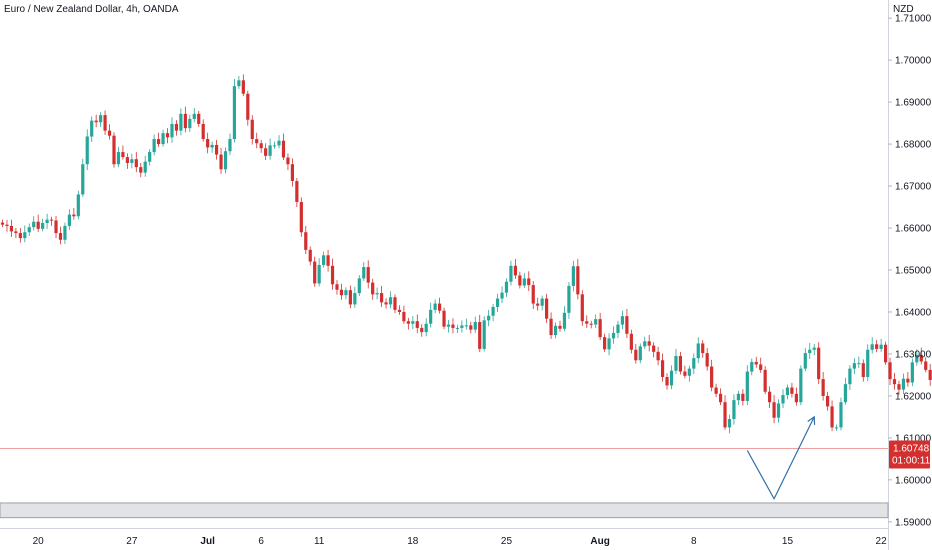 The height and width of the screenshot is (550, 932). I want to click on y-tick-label: 1.63000, so click(913, 354).